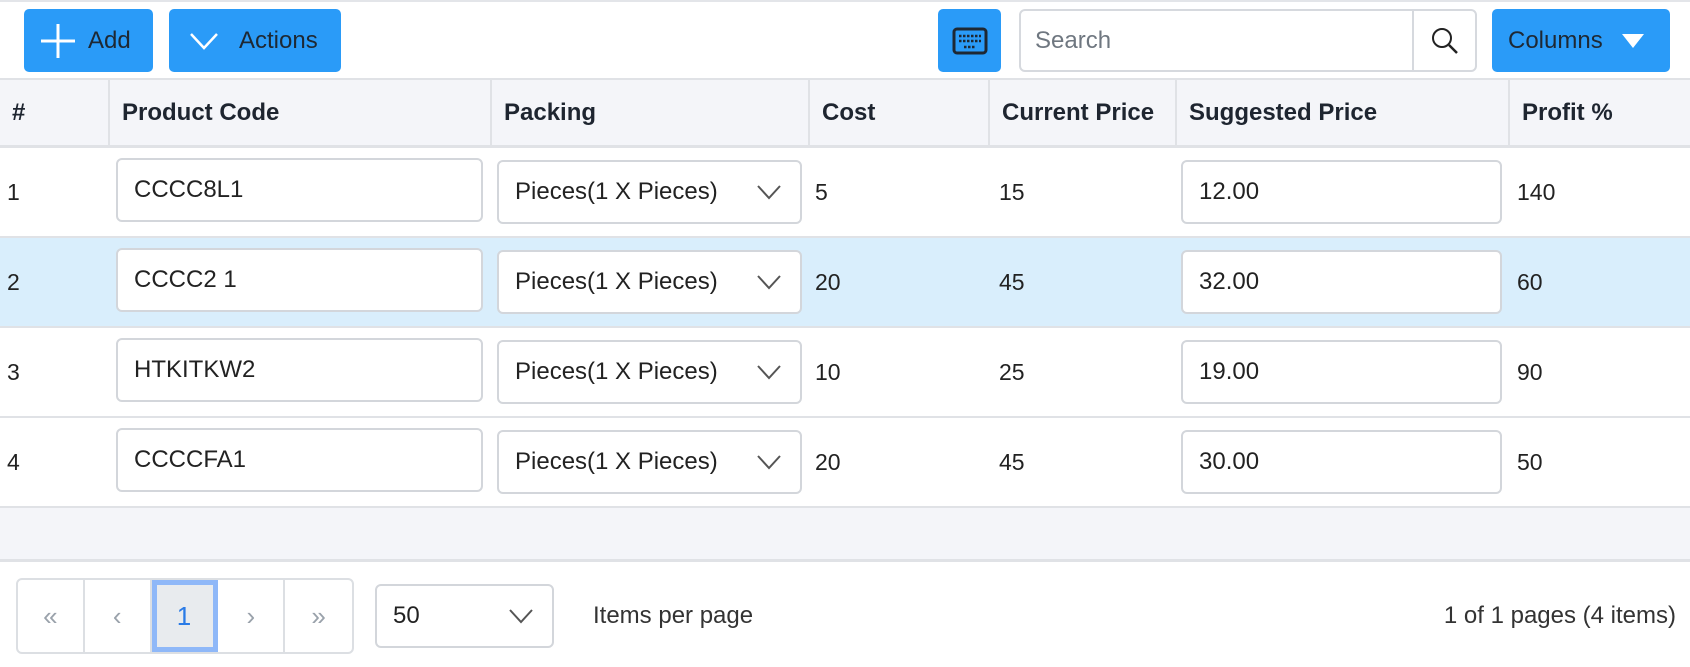  Describe the element at coordinates (299, 112) in the screenshot. I see `column-header-product-code: Product Code` at that location.